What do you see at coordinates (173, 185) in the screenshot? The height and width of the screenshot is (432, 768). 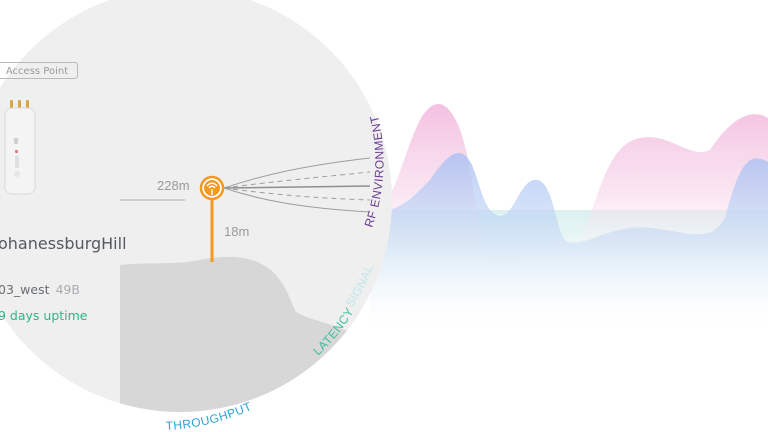 I see `link-distance-label: 228m` at bounding box center [173, 185].